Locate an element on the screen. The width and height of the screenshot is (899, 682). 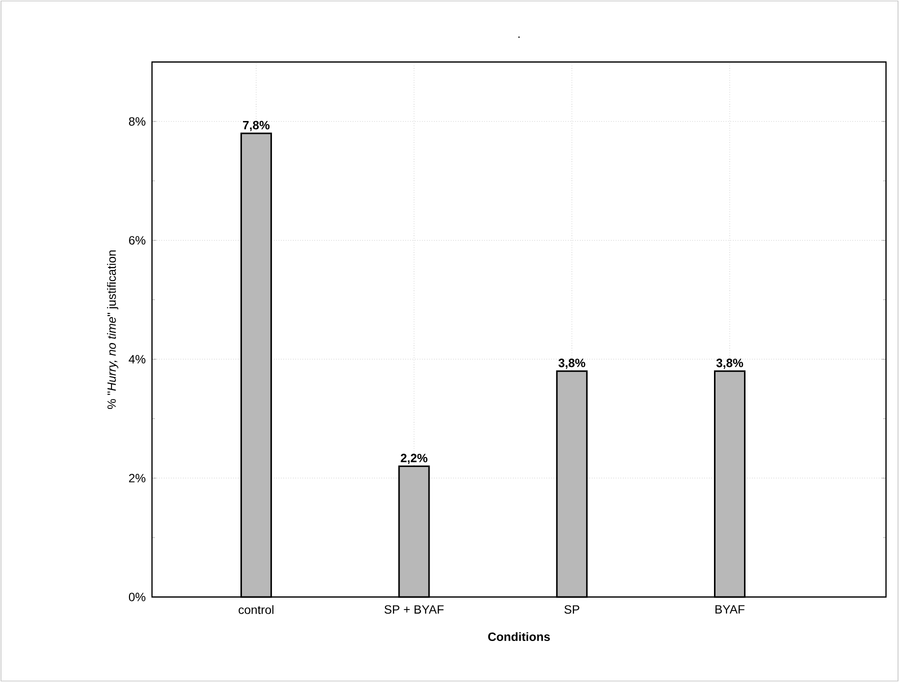
x-tick-label: control is located at coordinates (256, 609).